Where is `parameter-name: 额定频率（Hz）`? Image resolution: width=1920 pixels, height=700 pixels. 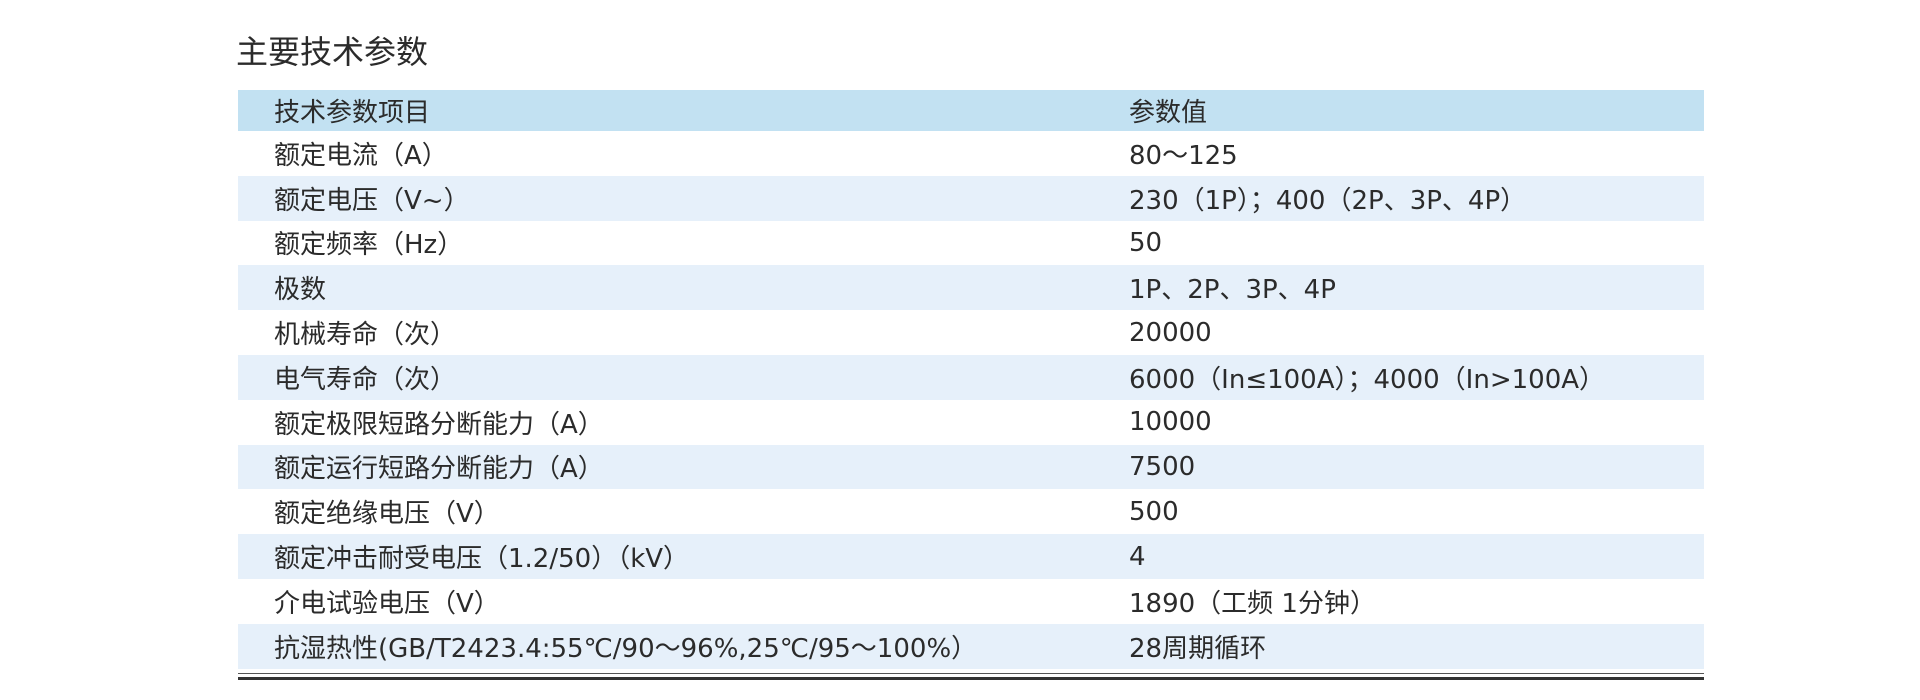
parameter-name: 额定频率（Hz） is located at coordinates (369, 245).